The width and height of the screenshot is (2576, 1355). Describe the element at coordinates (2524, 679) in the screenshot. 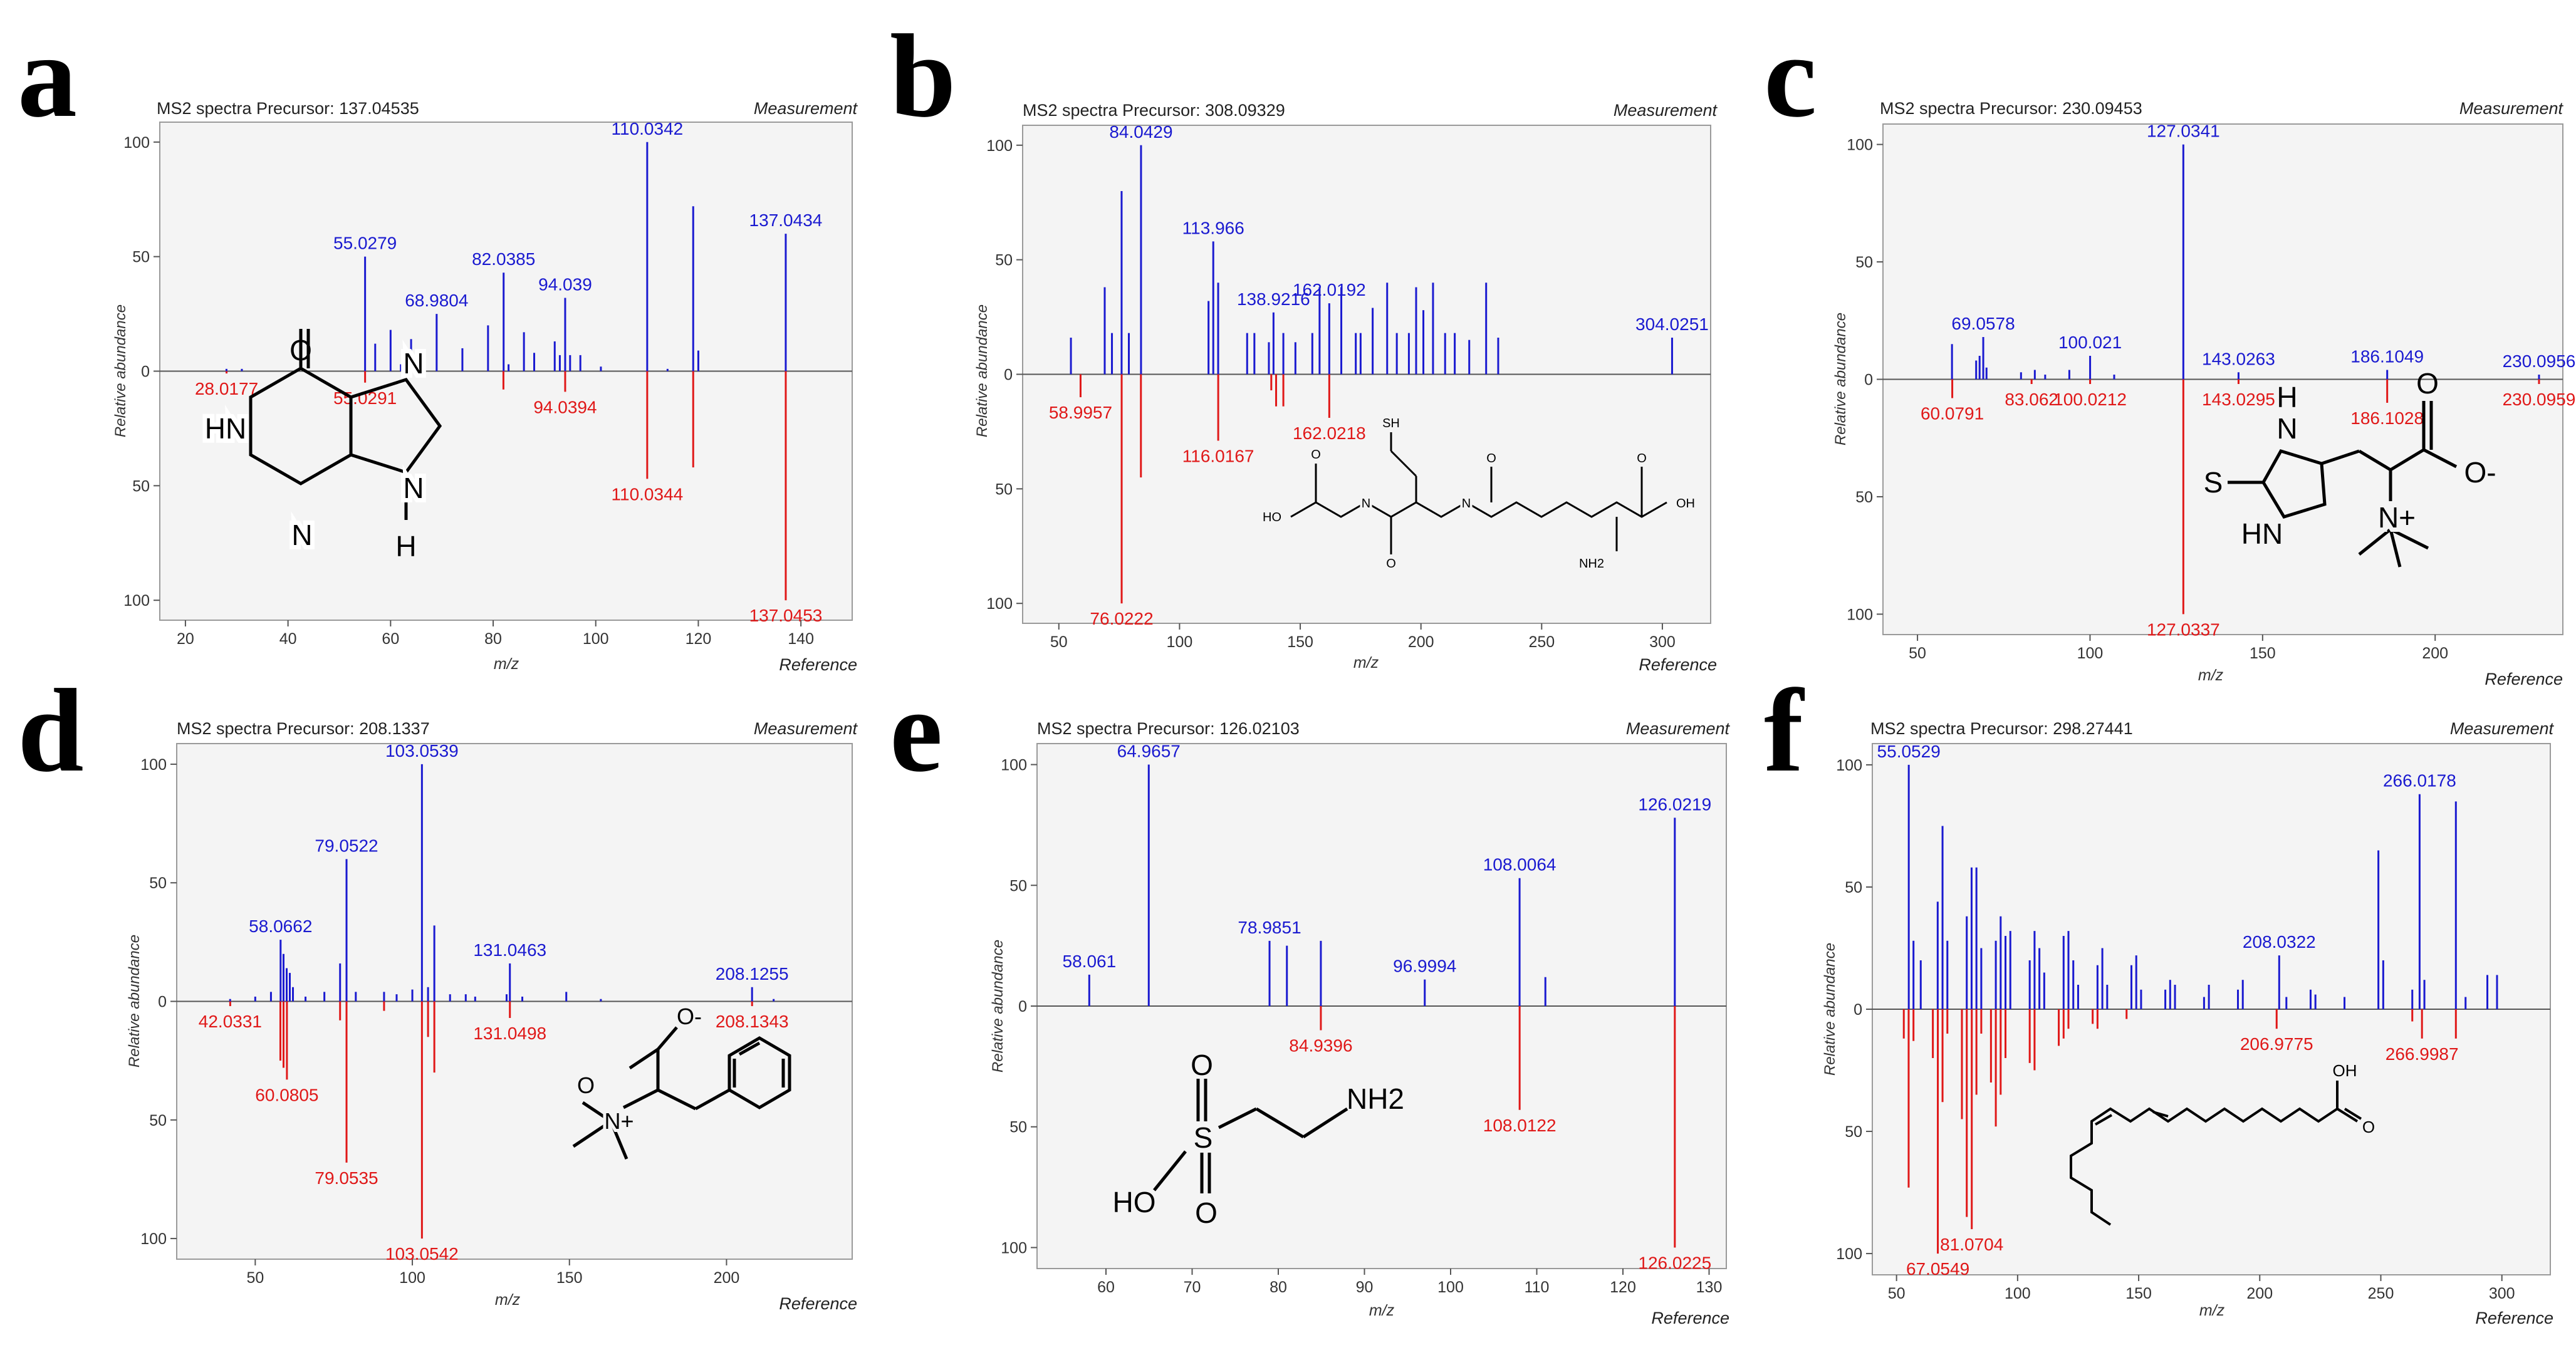

I see `reference-label: Reference` at that location.